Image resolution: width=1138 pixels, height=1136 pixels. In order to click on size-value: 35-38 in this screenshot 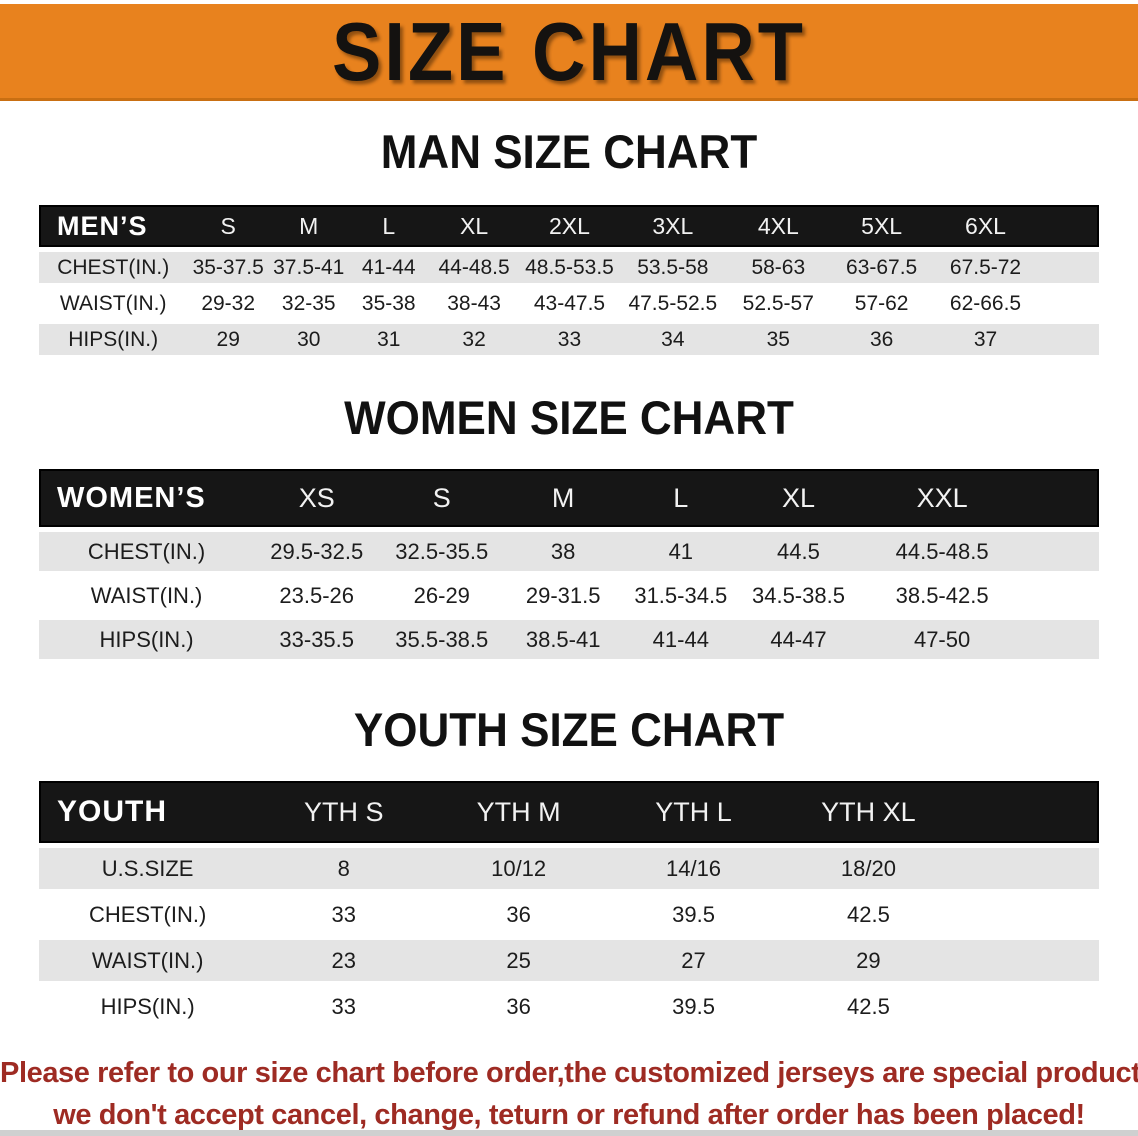, I will do `click(389, 303)`.